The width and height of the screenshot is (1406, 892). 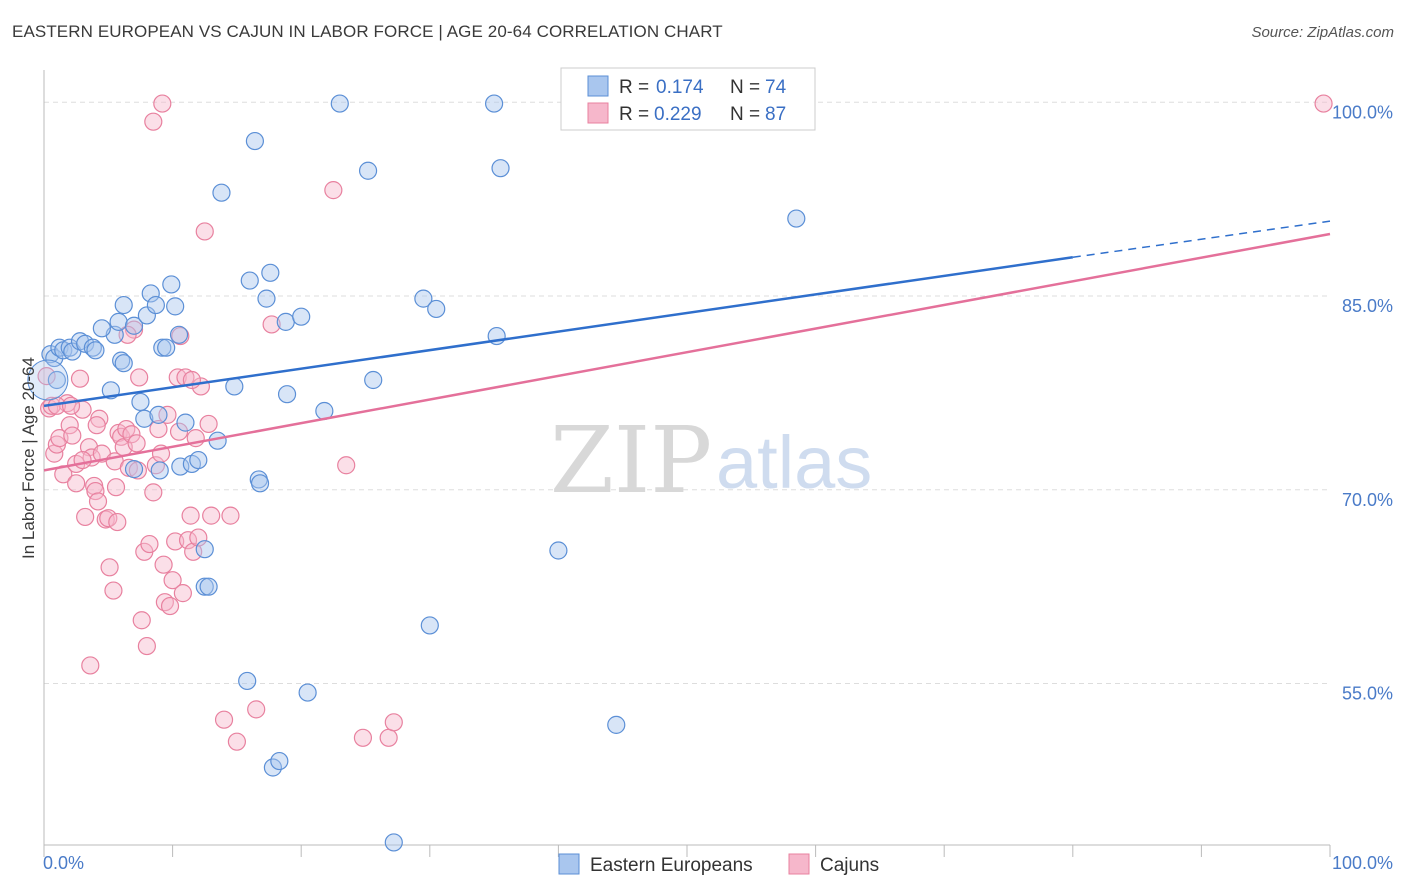 I want to click on eastern-european-trend-extension, so click(x=1201, y=239).